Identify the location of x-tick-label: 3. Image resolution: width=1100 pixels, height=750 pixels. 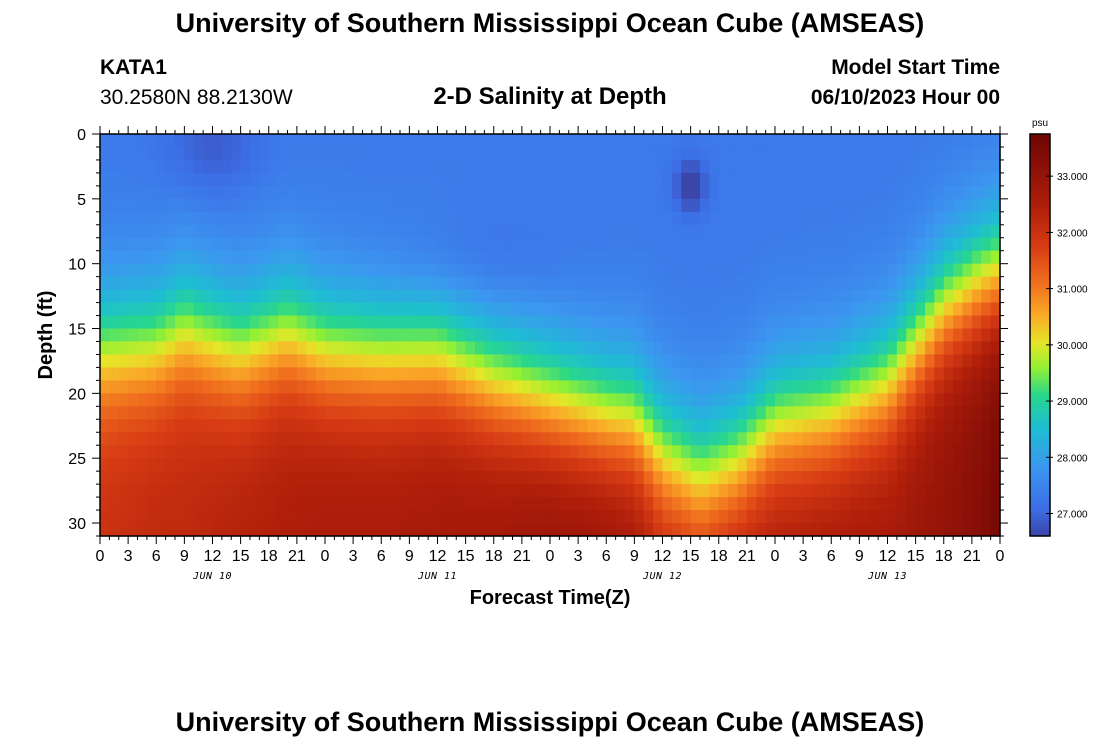
(128, 556).